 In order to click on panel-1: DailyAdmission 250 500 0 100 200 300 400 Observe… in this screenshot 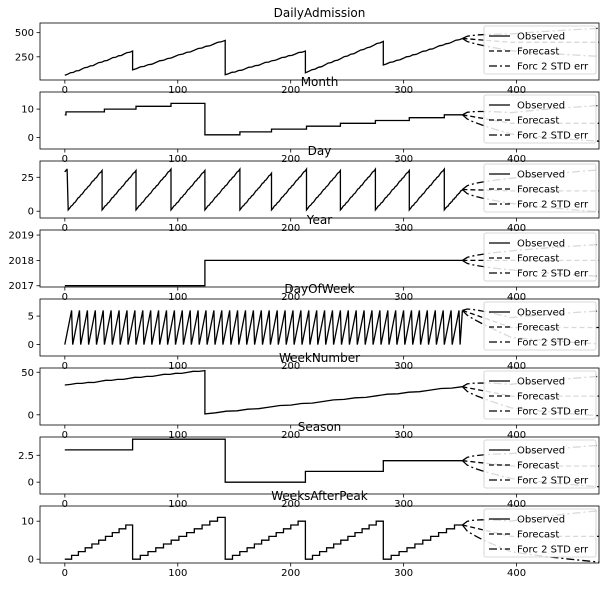, I will do `click(307, 51)`.